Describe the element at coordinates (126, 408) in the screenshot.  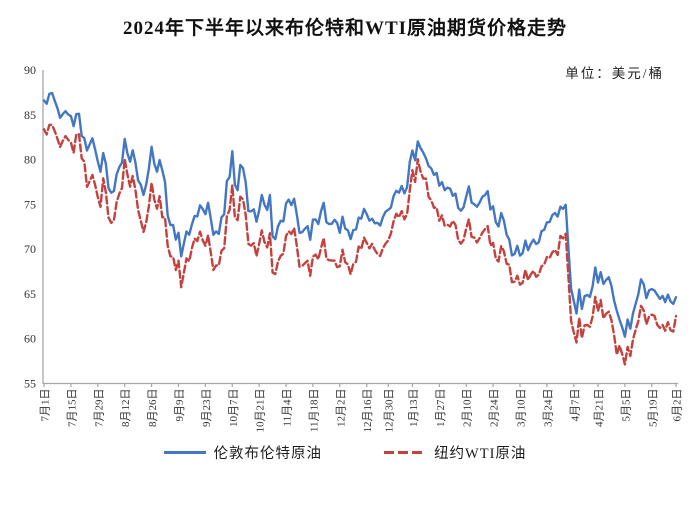
I see `x-axis-tick-label: 8月12日` at that location.